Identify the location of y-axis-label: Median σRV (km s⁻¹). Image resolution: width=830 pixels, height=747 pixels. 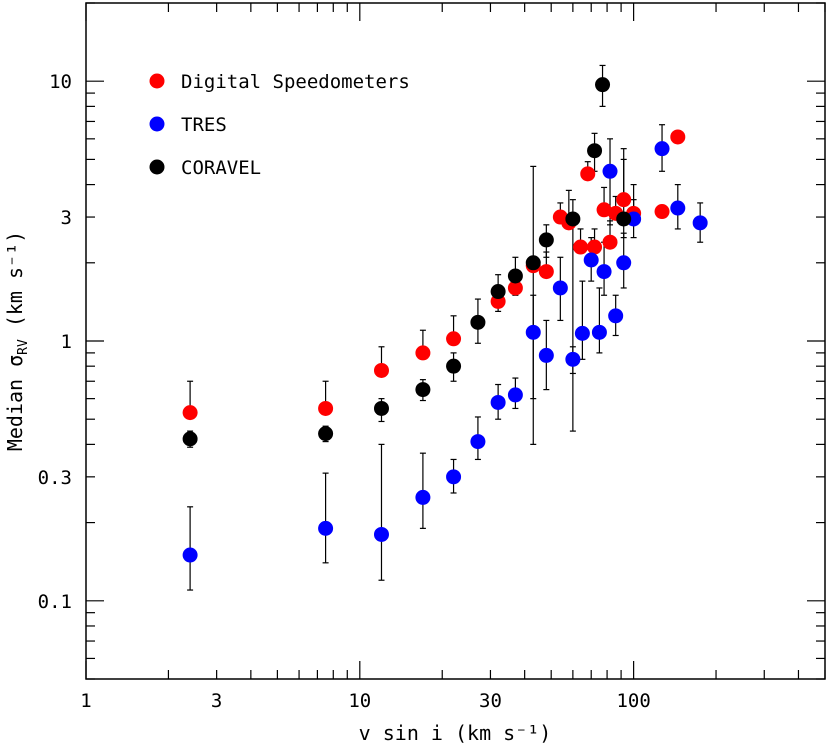
(17, 341).